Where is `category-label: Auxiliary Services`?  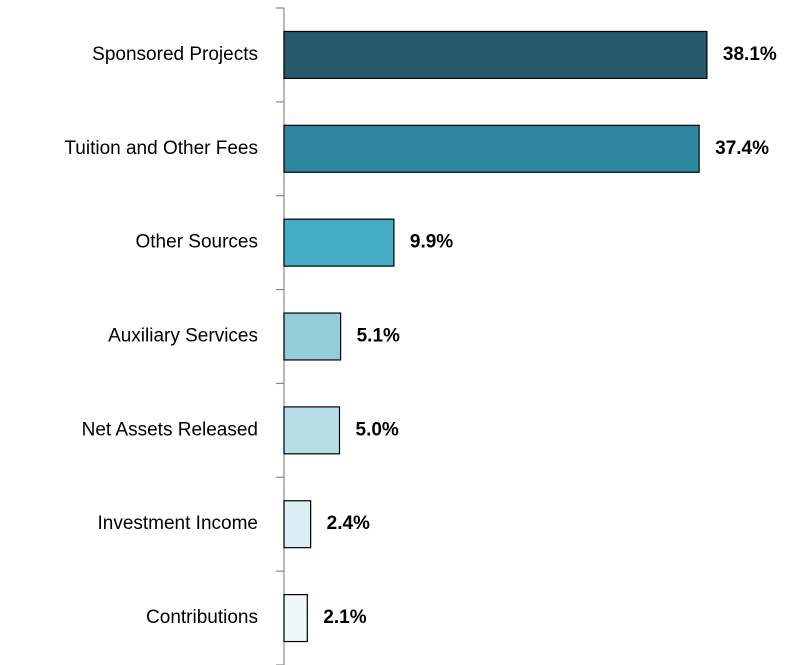
category-label: Auxiliary Services is located at coordinates (183, 336).